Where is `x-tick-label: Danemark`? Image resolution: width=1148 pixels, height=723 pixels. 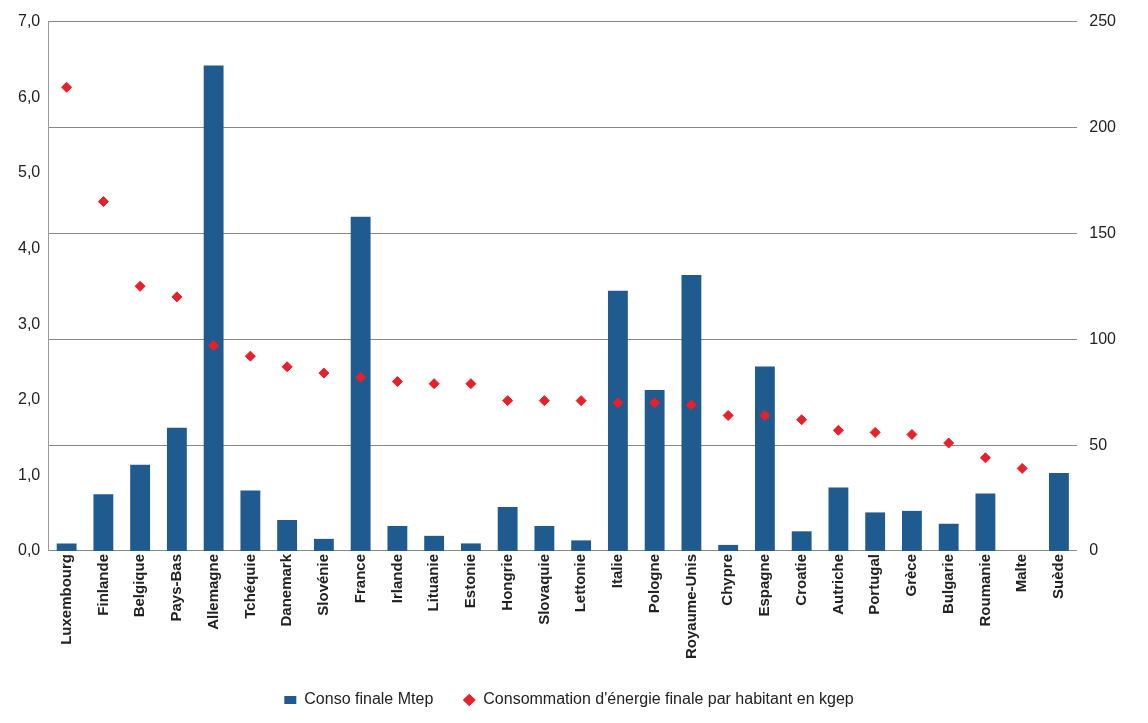
x-tick-label: Danemark is located at coordinates (286, 590).